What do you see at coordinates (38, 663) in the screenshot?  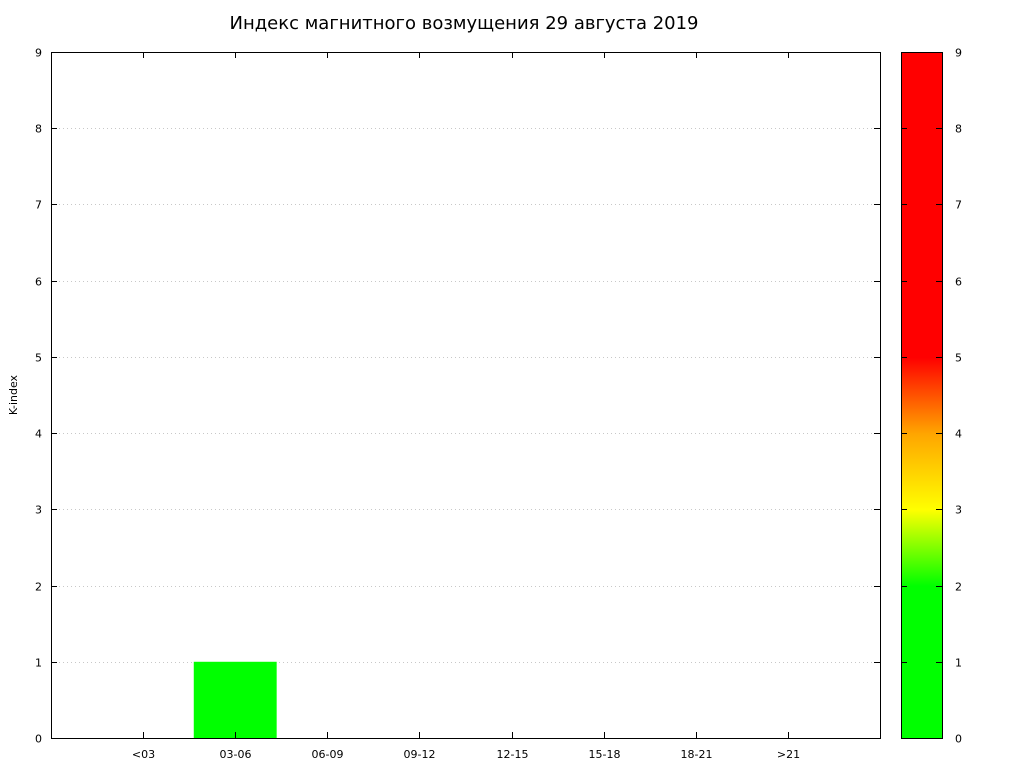 I see `y-tick-label: 1` at bounding box center [38, 663].